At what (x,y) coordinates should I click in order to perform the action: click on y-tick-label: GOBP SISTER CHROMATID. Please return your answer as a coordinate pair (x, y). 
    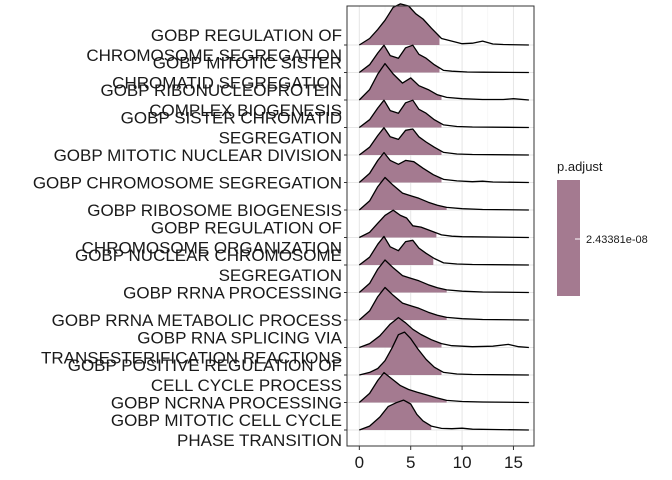
    Looking at the image, I should click on (231, 118).